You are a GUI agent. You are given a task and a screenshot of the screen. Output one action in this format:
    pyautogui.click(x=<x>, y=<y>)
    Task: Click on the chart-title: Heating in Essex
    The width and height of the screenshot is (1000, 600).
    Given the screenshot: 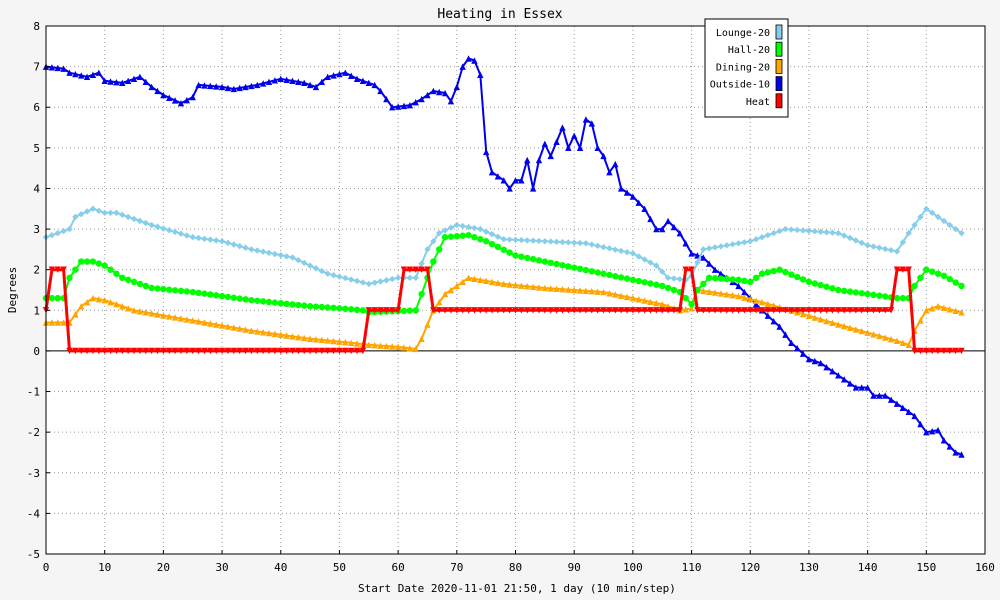 What is the action you would take?
    pyautogui.click(x=499, y=14)
    